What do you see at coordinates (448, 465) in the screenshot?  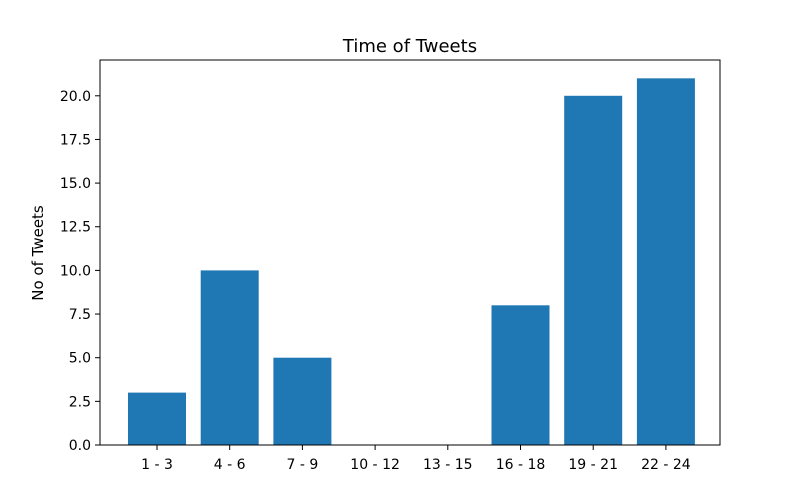 I see `x-tick-label-4: 13 - 15` at bounding box center [448, 465].